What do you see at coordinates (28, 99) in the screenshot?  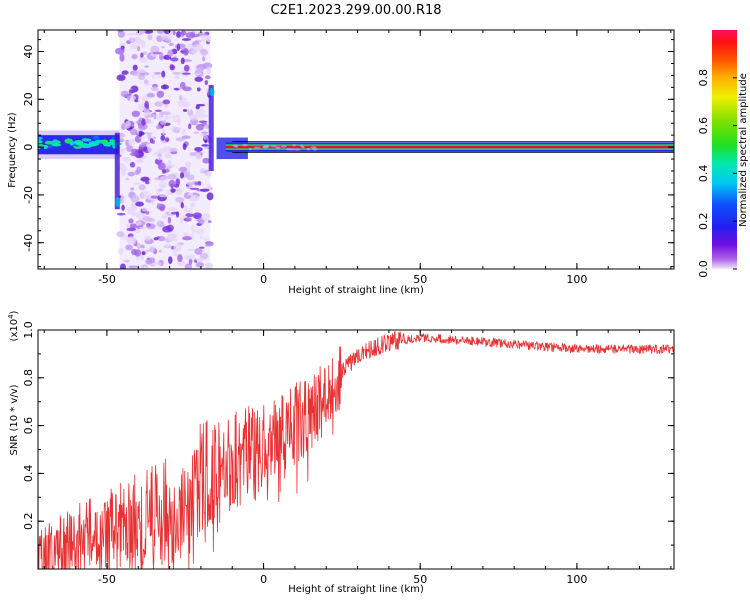 I see `y-tick-label: 20` at bounding box center [28, 99].